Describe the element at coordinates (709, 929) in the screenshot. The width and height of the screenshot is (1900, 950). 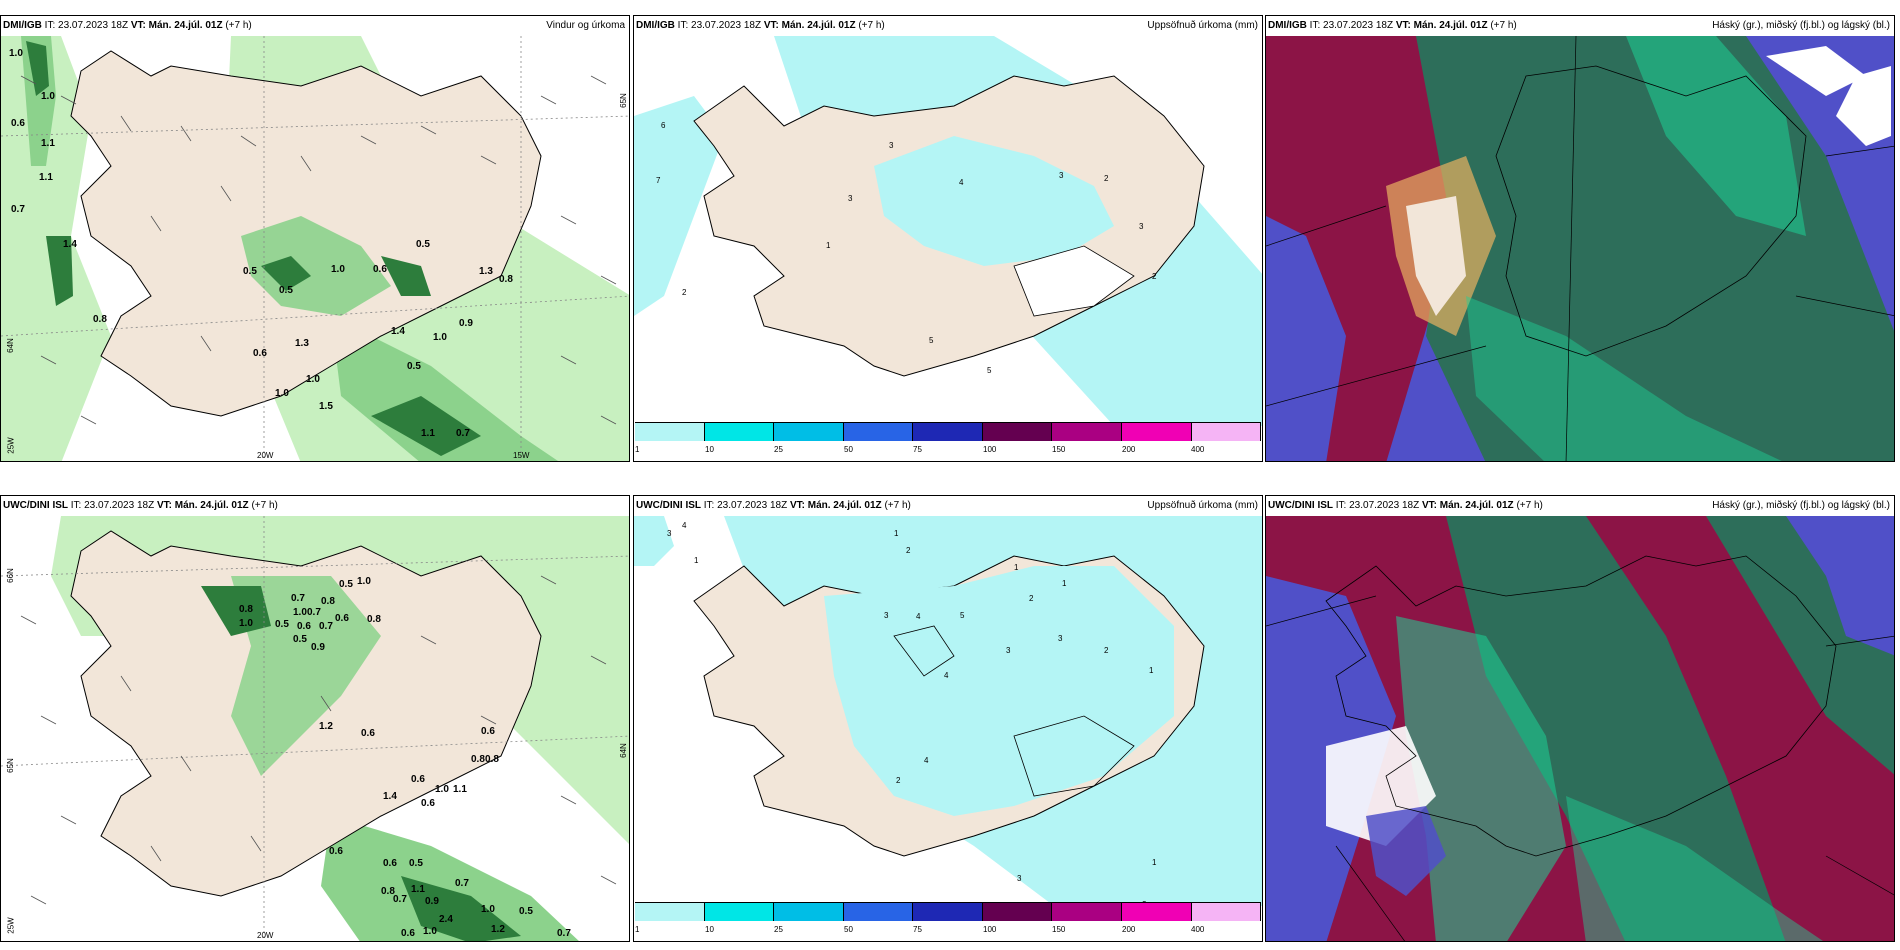
I see `colorbar-tick: 10` at that location.